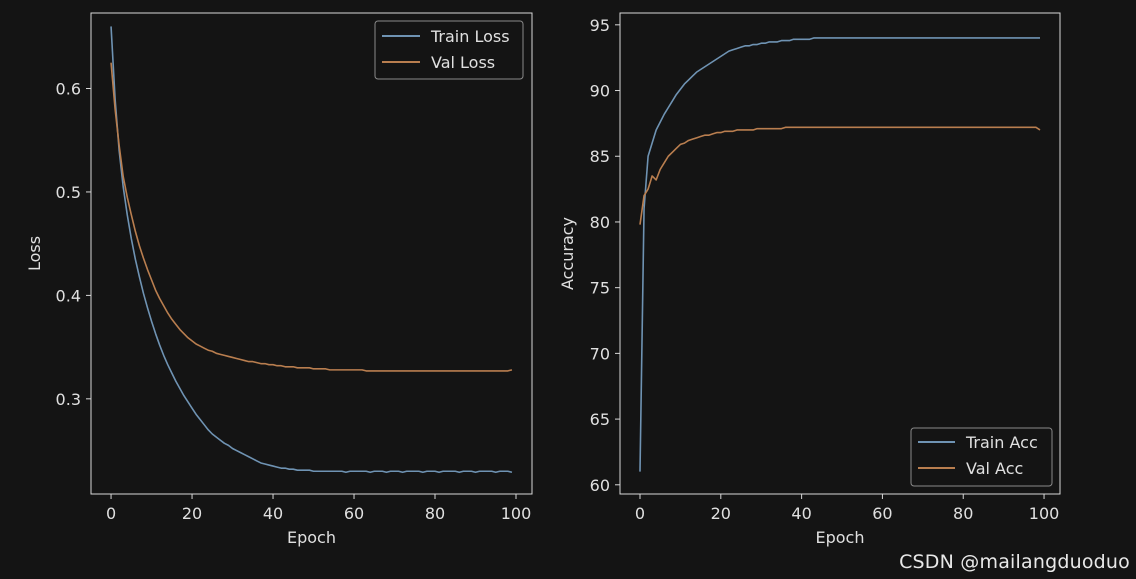 This screenshot has height=579, width=1136. I want to click on watermark-text: CSDN @mailangduoduo, so click(1014, 562).